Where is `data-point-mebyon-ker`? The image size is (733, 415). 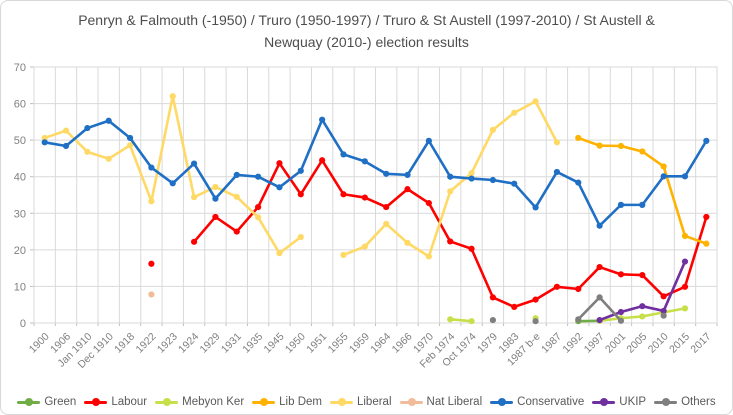 data-point-mebyon-ker is located at coordinates (642, 316).